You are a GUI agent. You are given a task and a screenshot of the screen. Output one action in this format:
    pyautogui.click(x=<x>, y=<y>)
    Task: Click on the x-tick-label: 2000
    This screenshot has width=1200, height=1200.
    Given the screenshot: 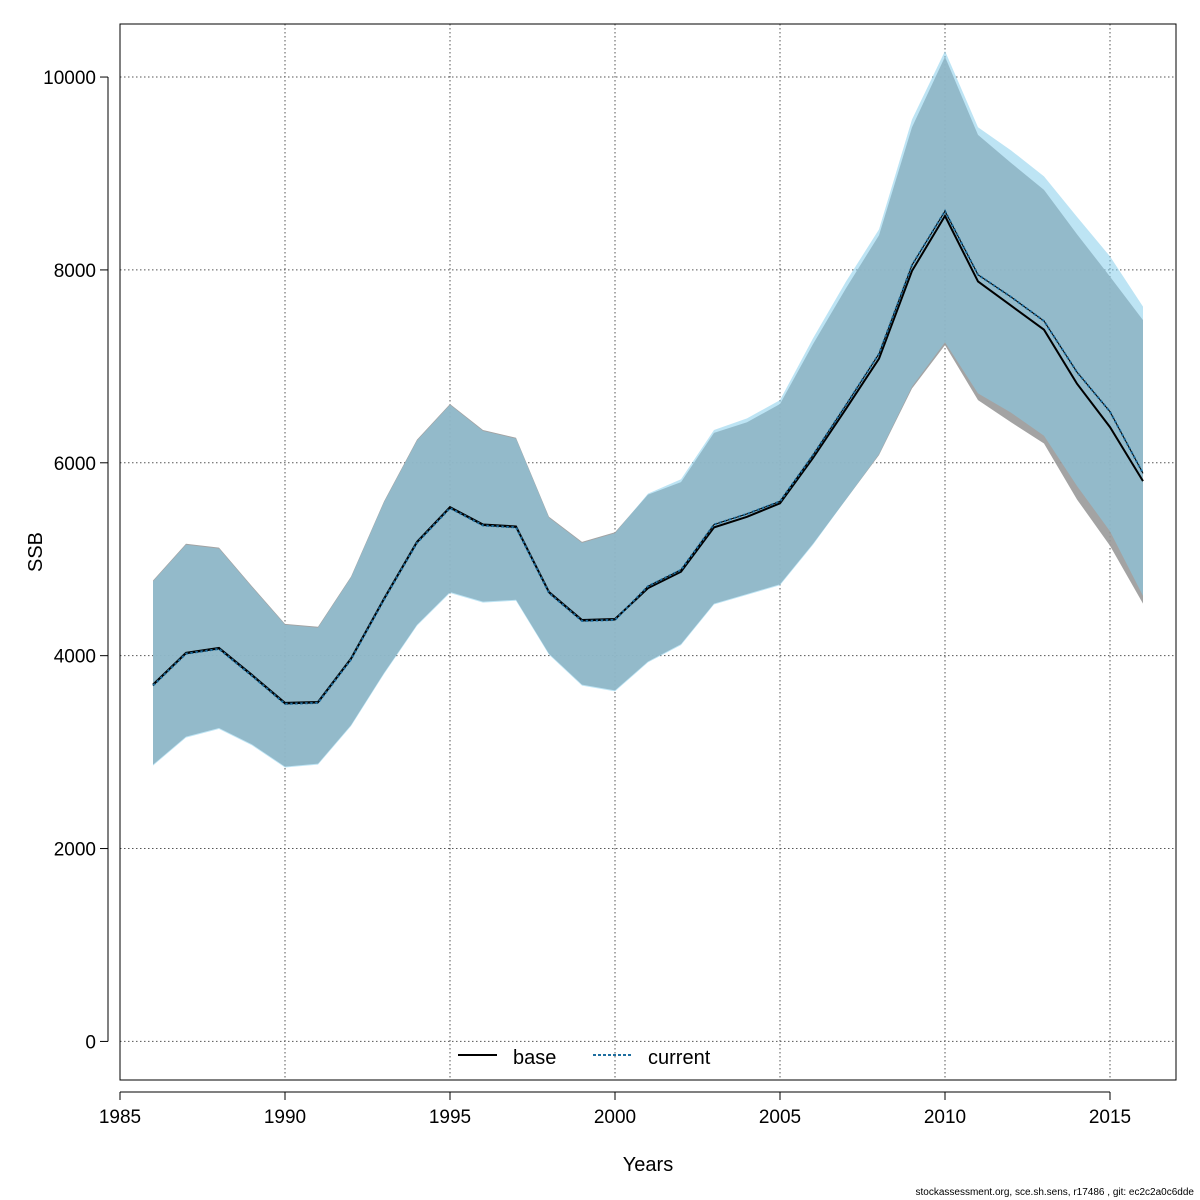 What is the action you would take?
    pyautogui.click(x=615, y=1117)
    